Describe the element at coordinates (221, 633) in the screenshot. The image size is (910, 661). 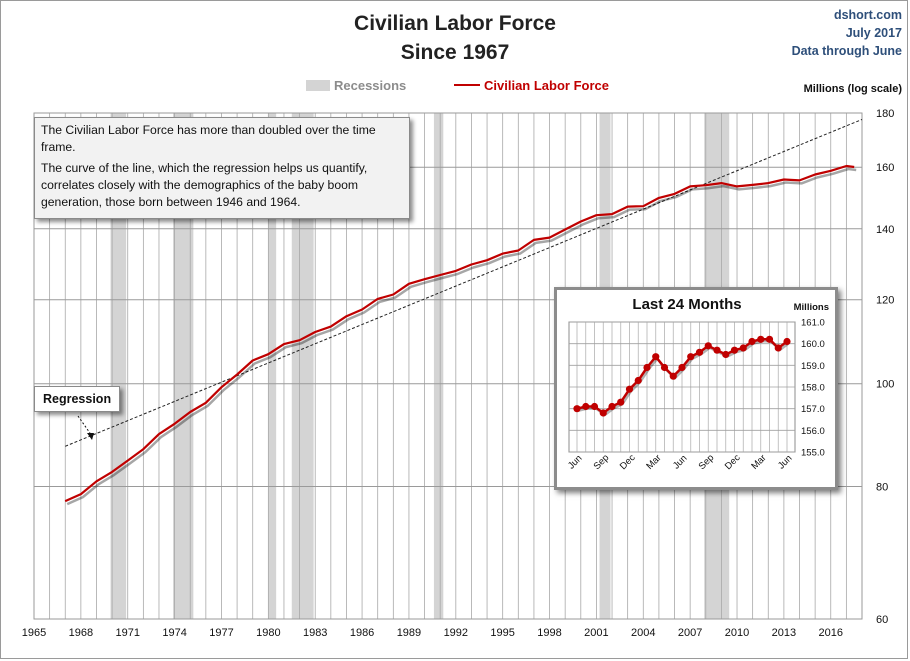
I see `x-tick-label: 1977` at that location.